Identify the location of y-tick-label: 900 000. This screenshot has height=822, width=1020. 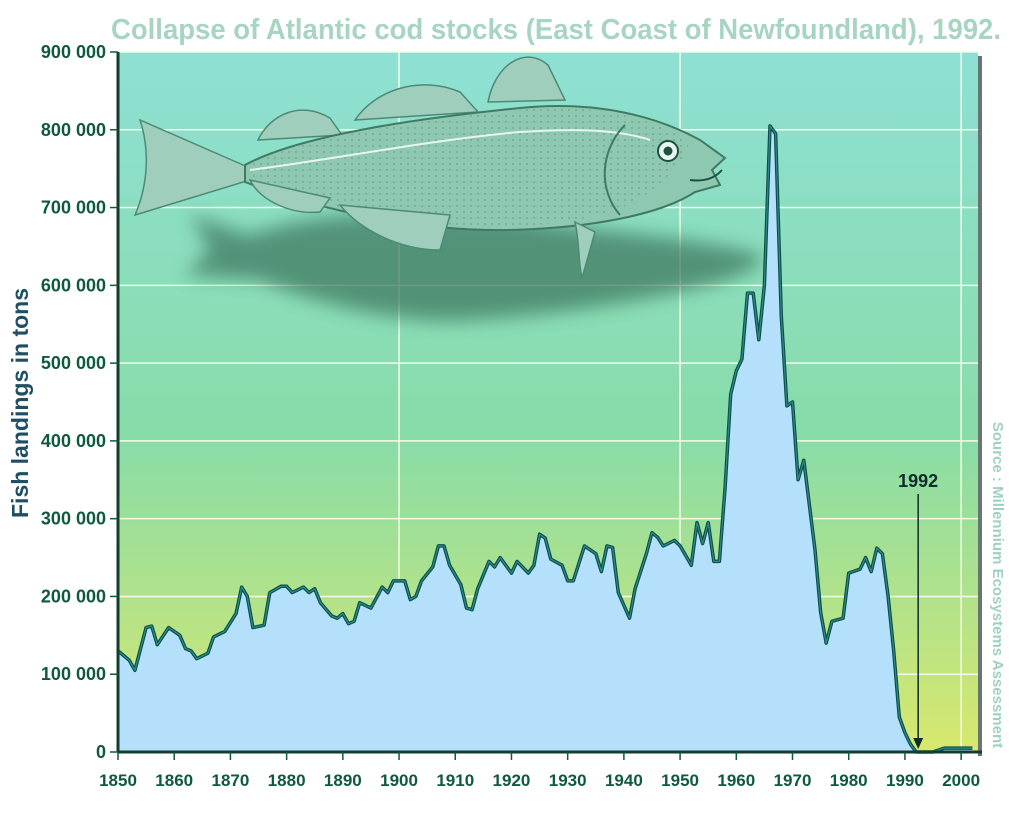
(73, 52).